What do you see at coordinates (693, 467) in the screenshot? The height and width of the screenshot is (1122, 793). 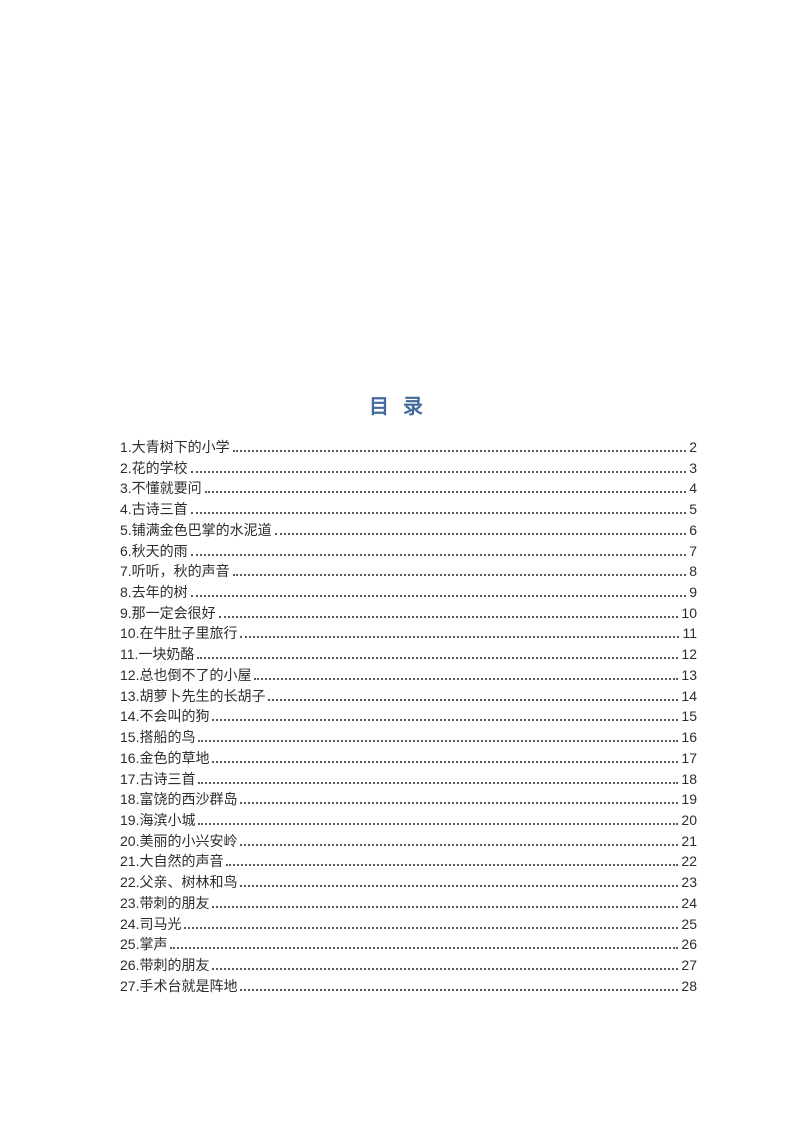 I see `toc-entry-page: 3` at bounding box center [693, 467].